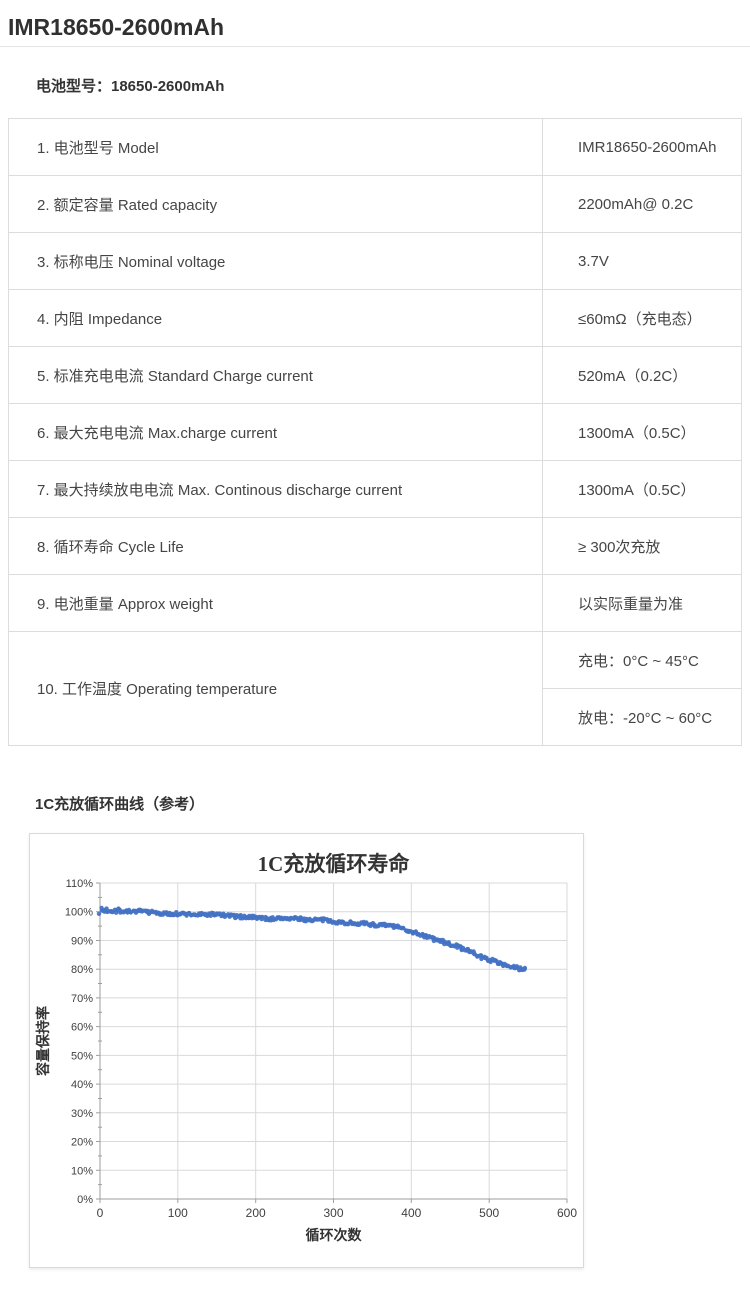 The width and height of the screenshot is (750, 1289). What do you see at coordinates (375, 717) in the screenshot?
I see `table-row: 放电：-20°C ~ 60°C` at bounding box center [375, 717].